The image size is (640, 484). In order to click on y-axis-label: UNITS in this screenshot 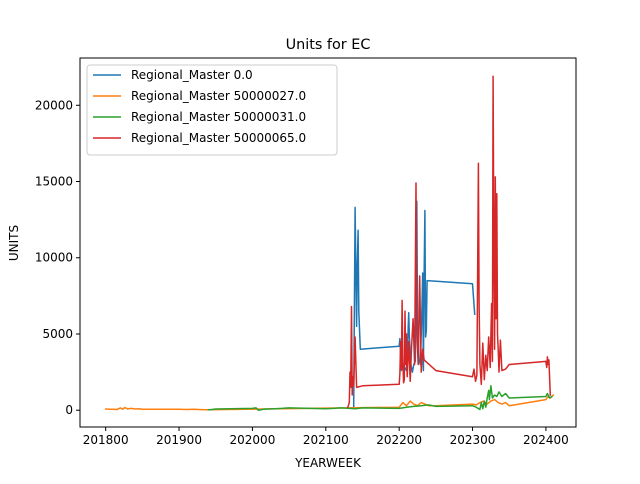, I will do `click(14, 243)`.